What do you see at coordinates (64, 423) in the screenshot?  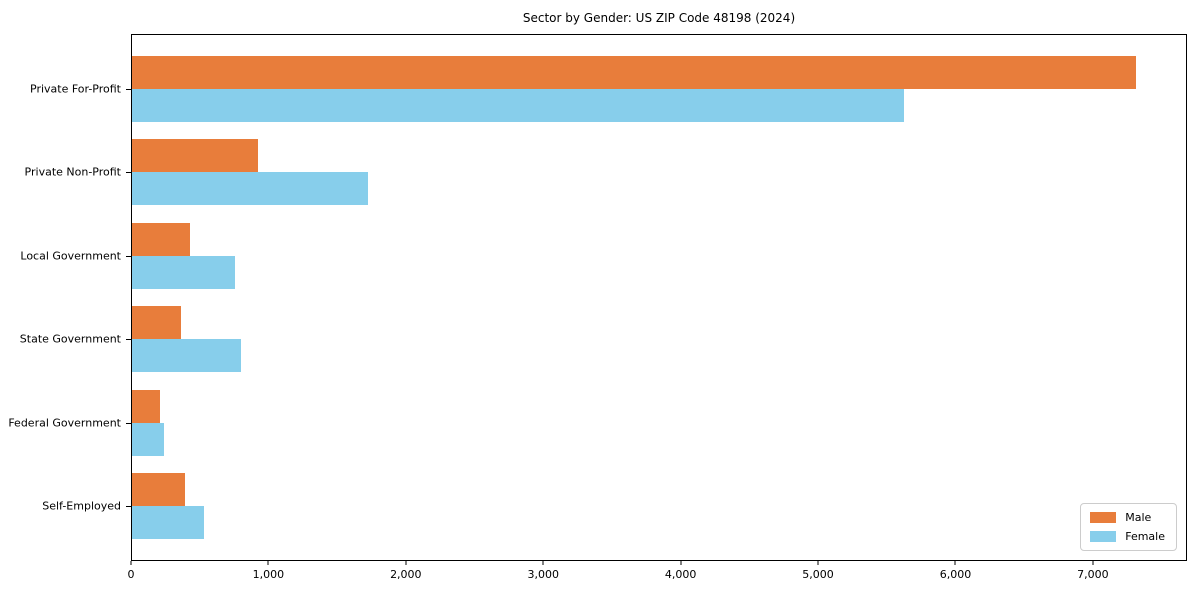 I see `y-axis-label: Federal Government` at bounding box center [64, 423].